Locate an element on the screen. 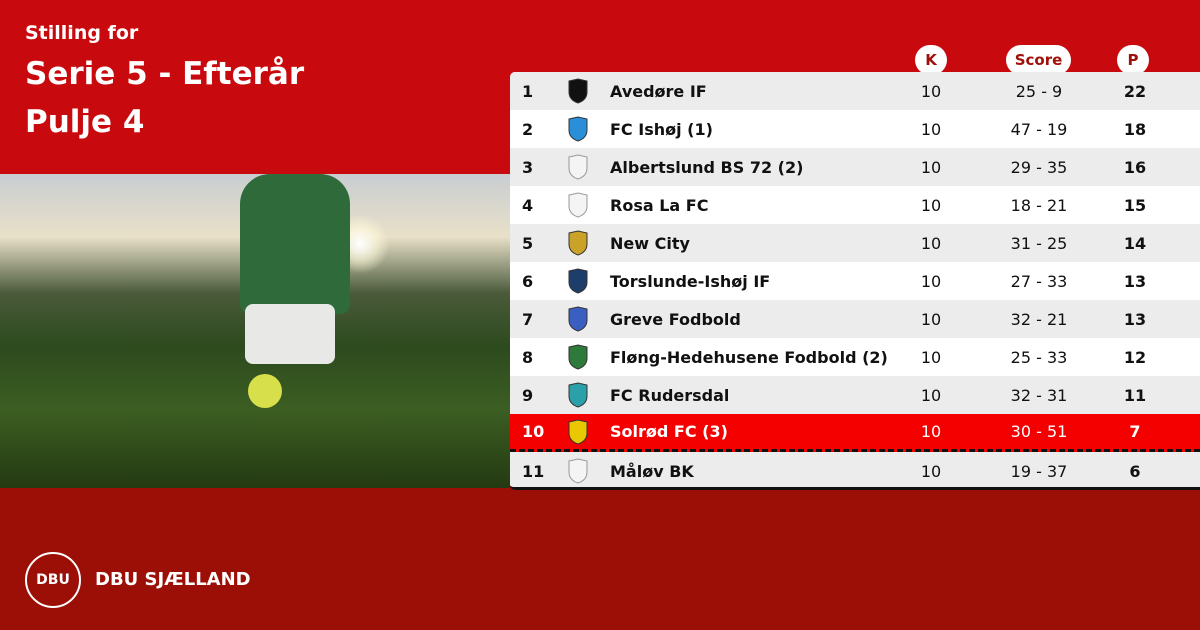  team-name: Avedøre IF is located at coordinates (658, 91).